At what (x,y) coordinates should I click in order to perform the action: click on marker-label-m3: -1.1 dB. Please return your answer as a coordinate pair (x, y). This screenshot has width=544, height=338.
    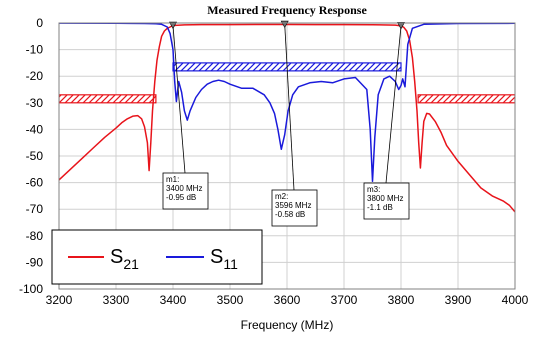
    Looking at the image, I should click on (380, 207).